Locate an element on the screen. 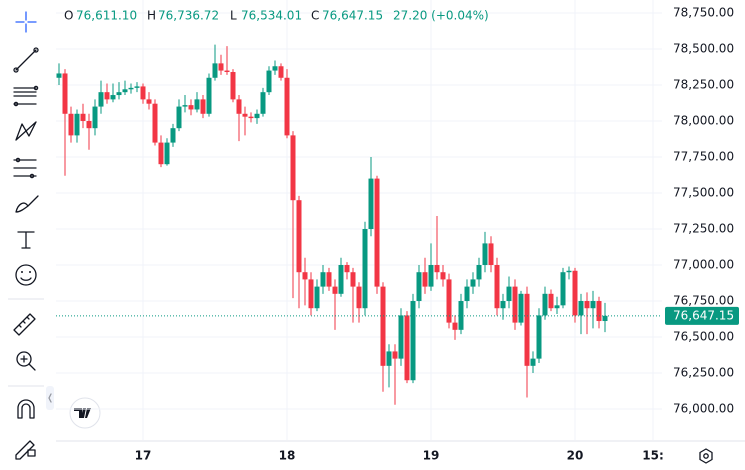 The width and height of the screenshot is (745, 470). last-price-label: 76,647.15 is located at coordinates (703, 315).